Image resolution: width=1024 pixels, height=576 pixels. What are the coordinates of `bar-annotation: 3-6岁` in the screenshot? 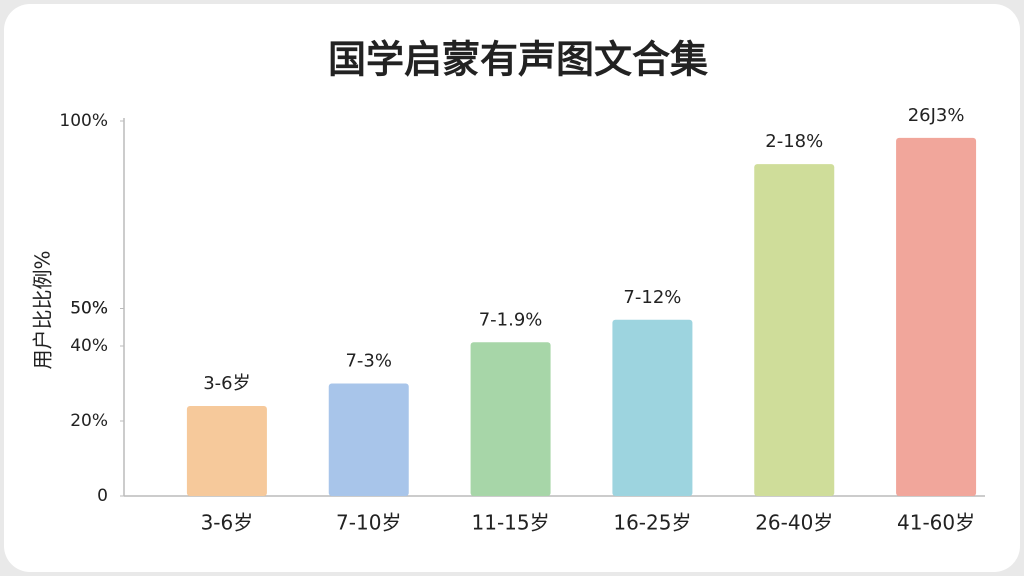 It's located at (226, 383).